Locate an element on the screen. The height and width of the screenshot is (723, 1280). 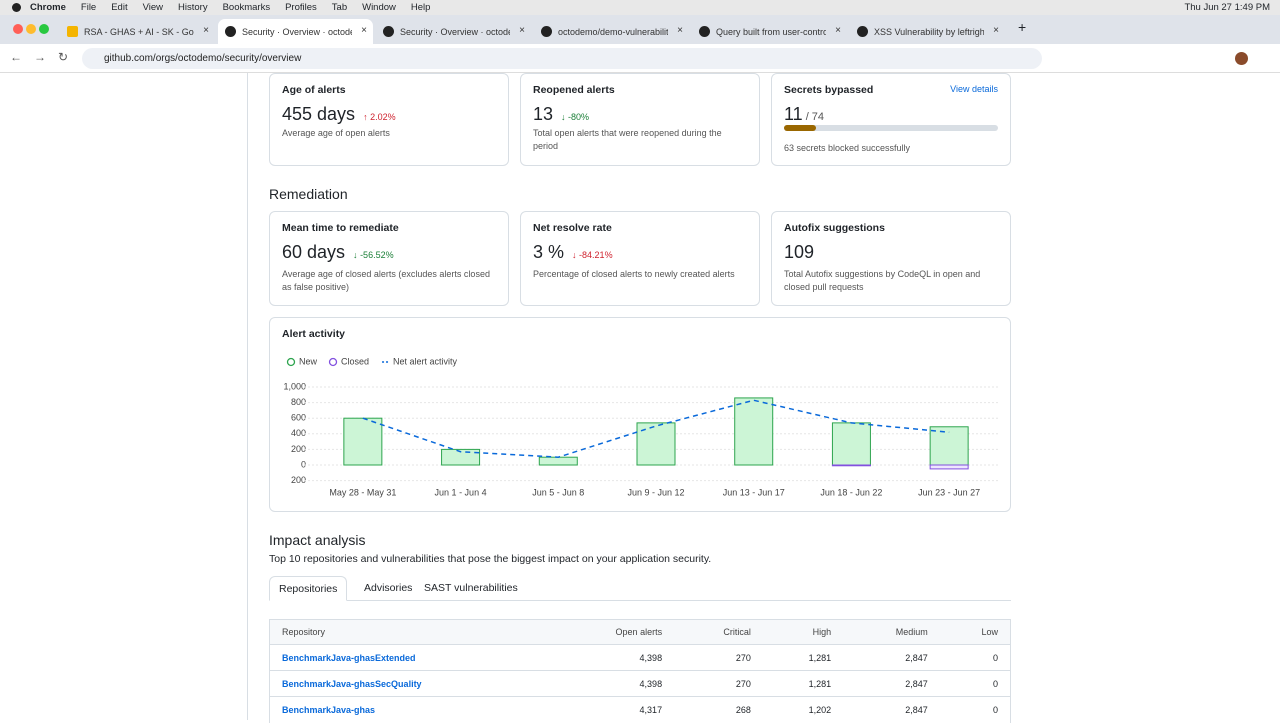
nav-button: ↻ is located at coordinates (63, 57).